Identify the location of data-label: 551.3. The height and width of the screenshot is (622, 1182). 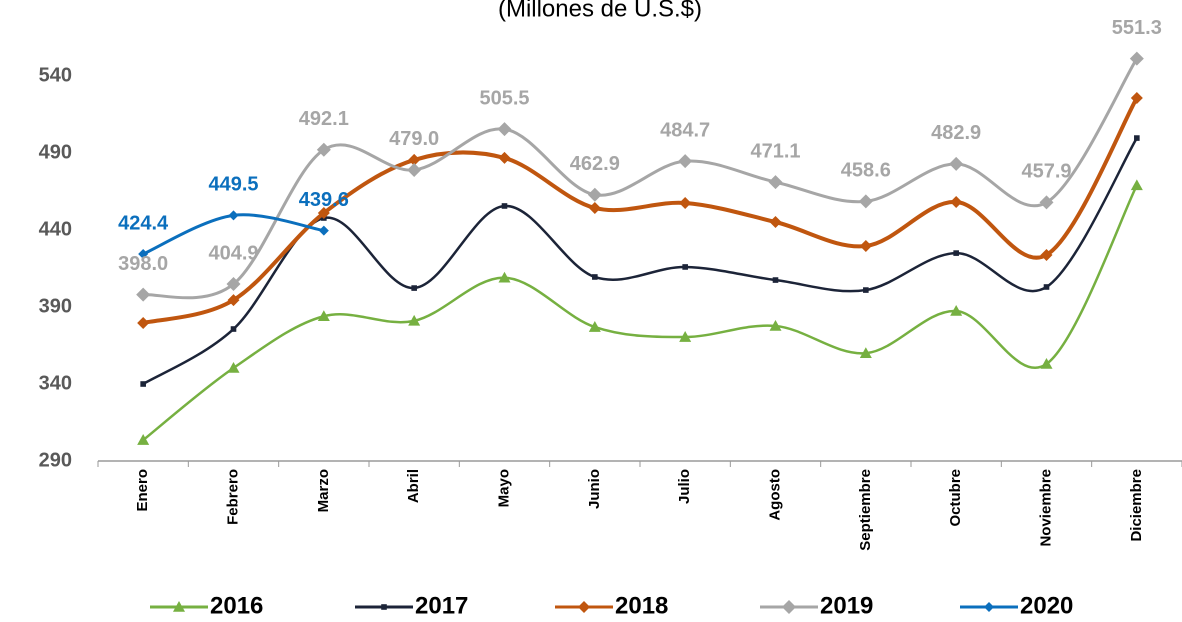
(1137, 28).